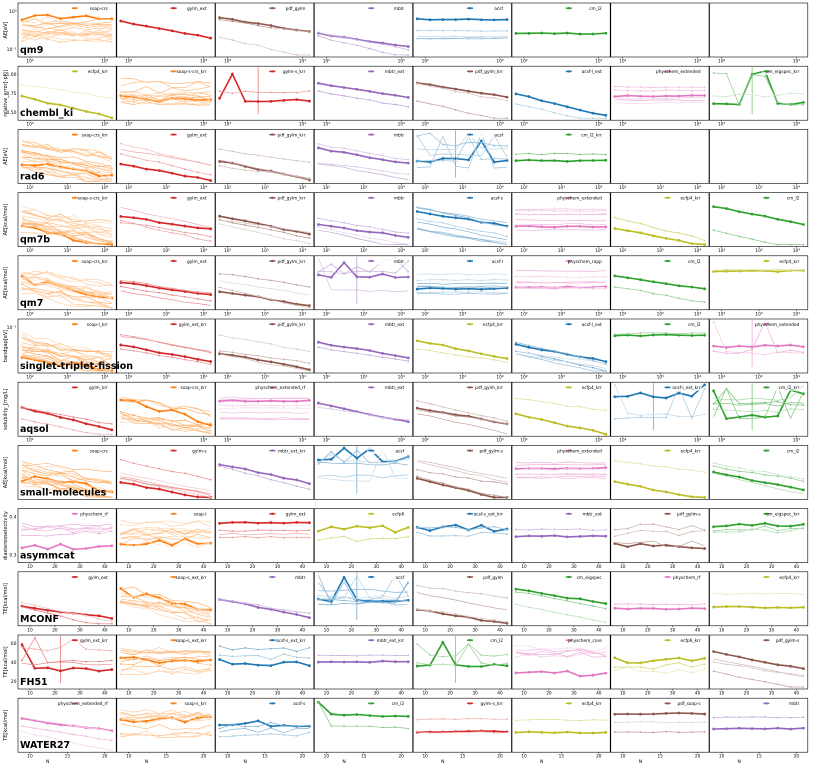 The width and height of the screenshot is (822, 771). What do you see at coordinates (794, 704) in the screenshot?
I see `legend-label: mbtr` at bounding box center [794, 704].